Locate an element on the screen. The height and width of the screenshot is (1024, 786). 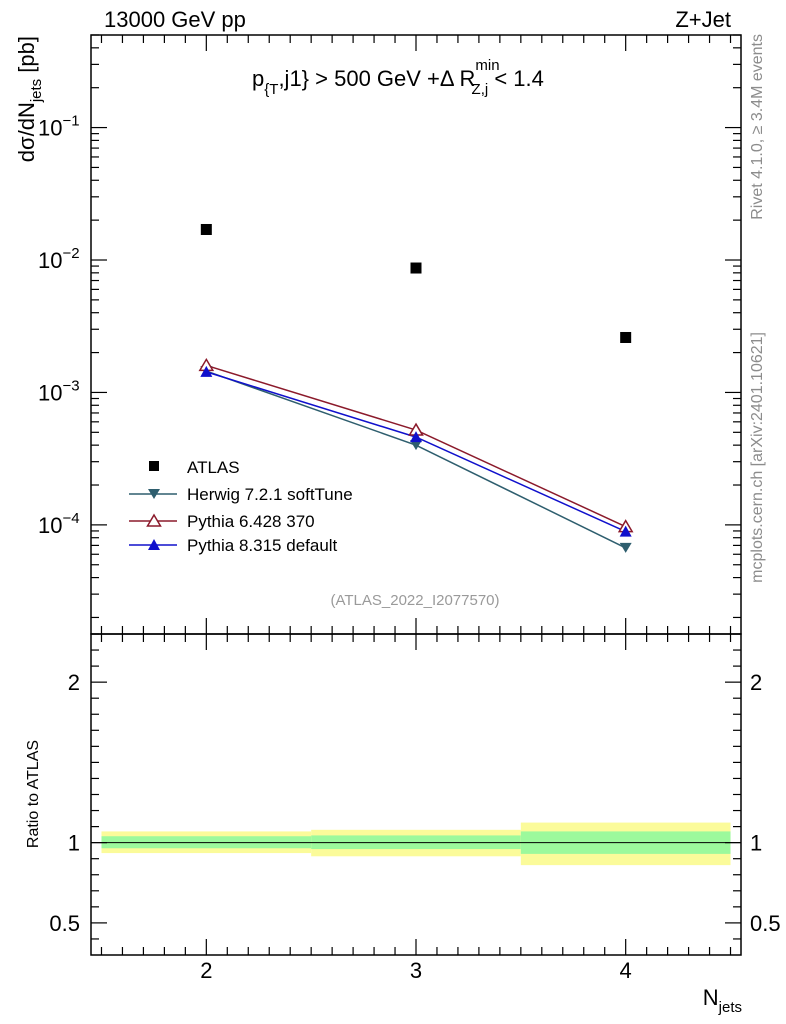
ratio-ytick-label: 0.5 is located at coordinates (64, 923).